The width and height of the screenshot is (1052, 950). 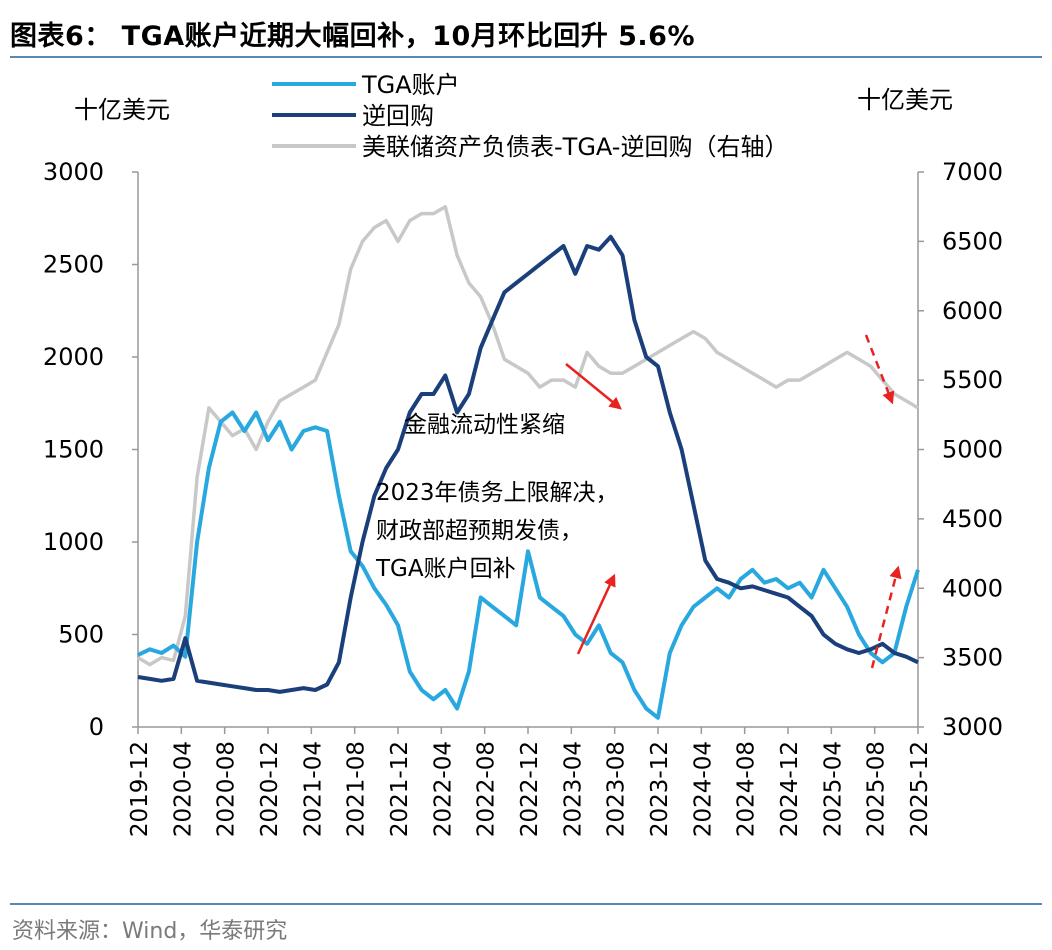 I want to click on arrow-fed-decline, so click(x=879, y=369).